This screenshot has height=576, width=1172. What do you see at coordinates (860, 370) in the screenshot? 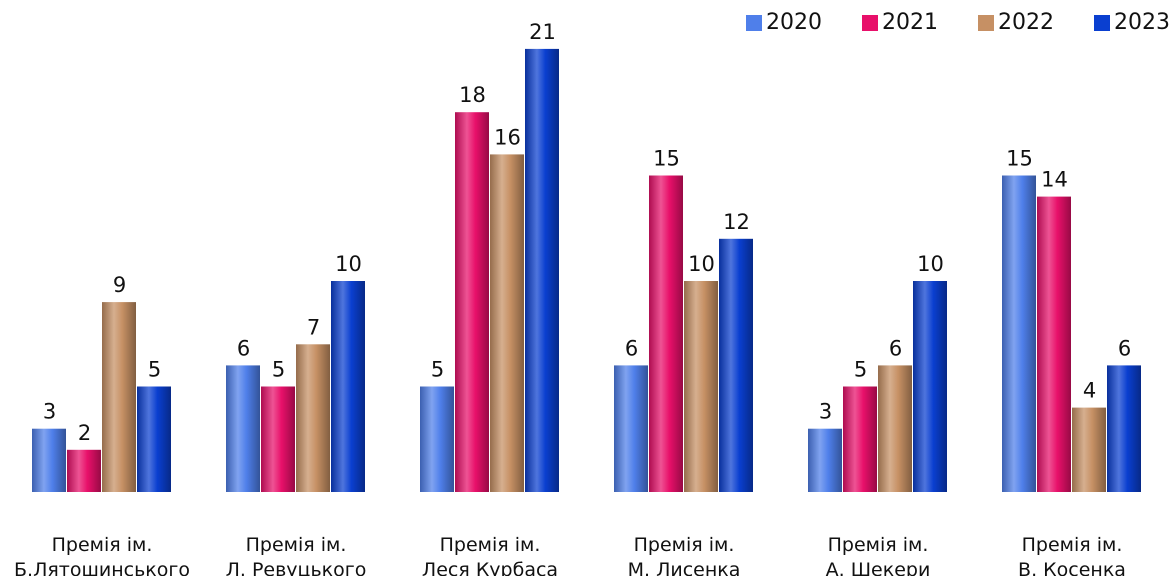
I see `value-label-2021-cat-4: 5` at bounding box center [860, 370].